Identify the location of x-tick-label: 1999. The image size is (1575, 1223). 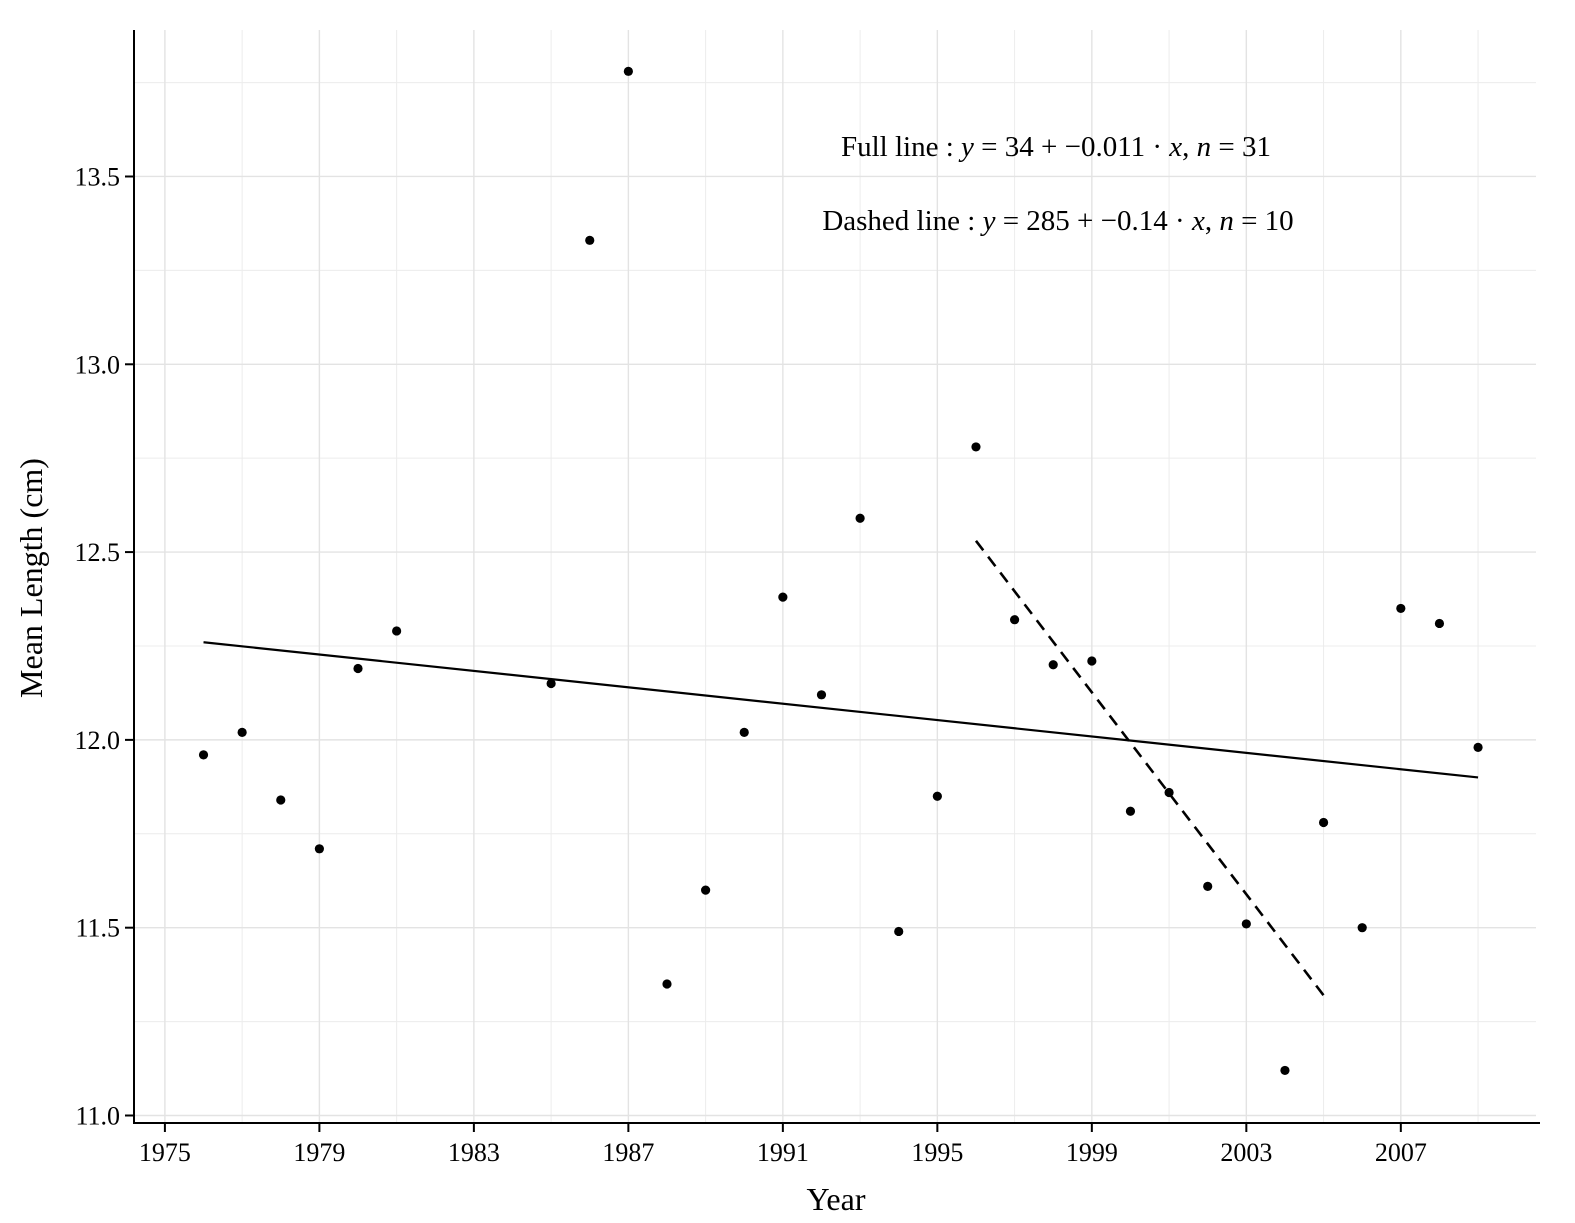
(1092, 1152).